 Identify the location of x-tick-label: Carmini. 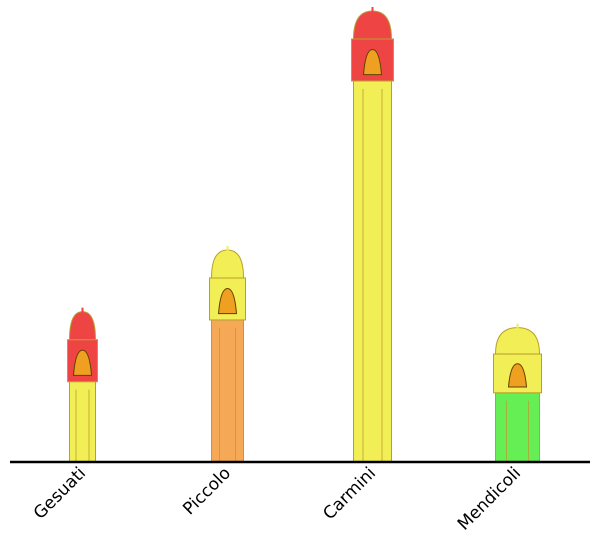
(349, 493).